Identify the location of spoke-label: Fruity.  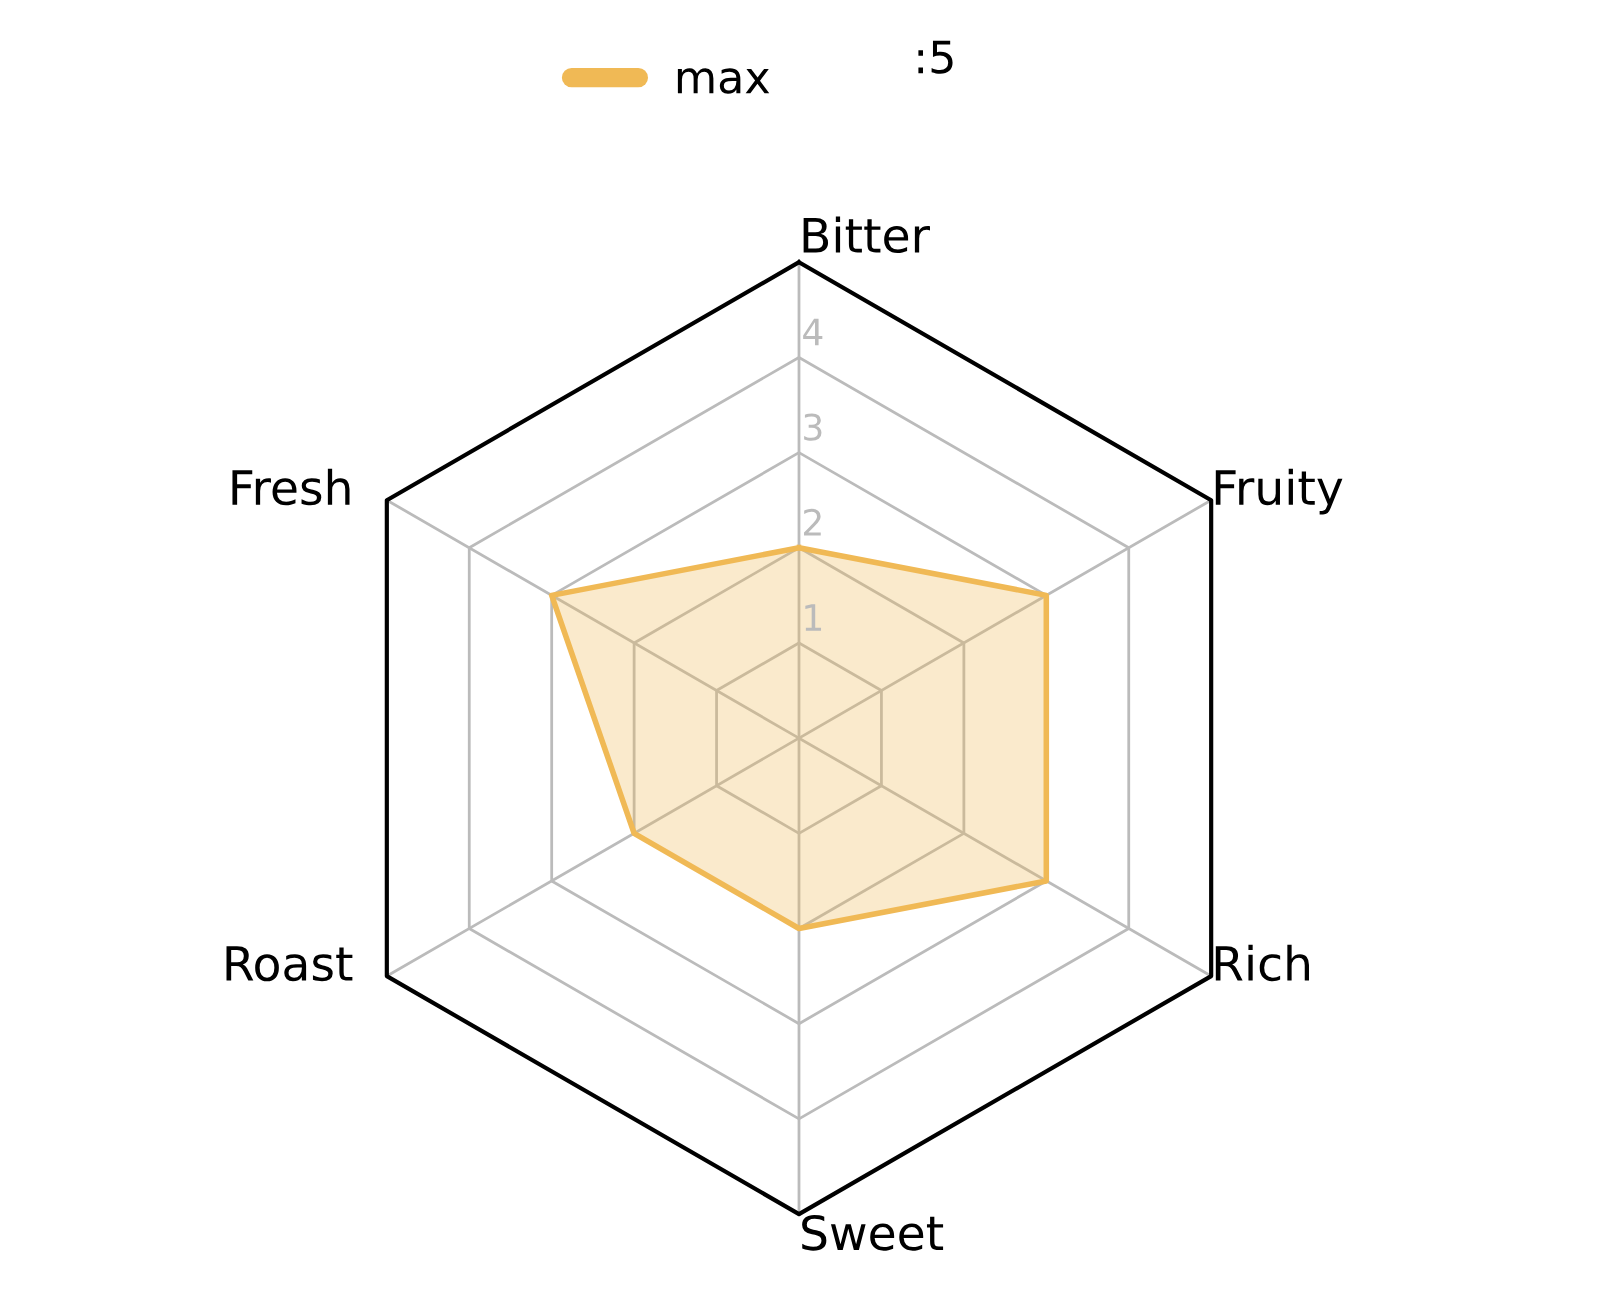
(1279, 491).